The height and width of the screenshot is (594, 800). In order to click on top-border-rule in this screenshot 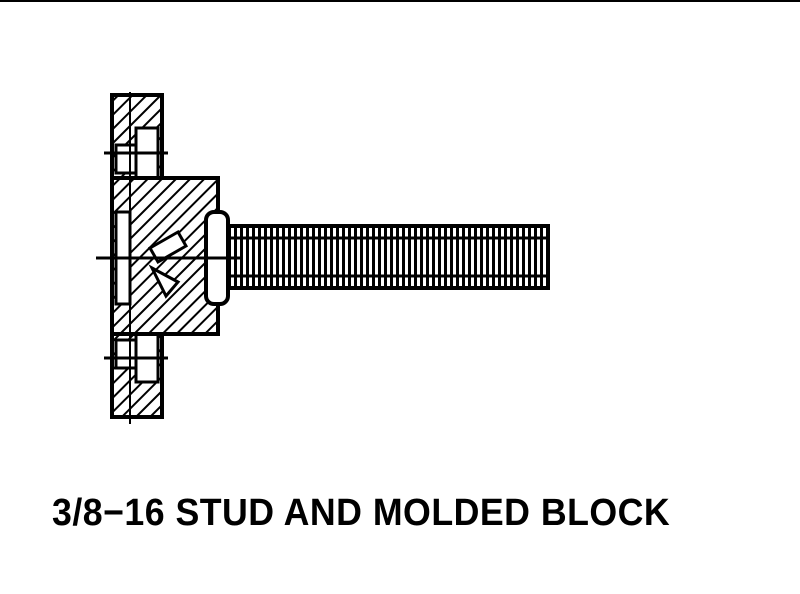, I will do `click(400, 1)`.